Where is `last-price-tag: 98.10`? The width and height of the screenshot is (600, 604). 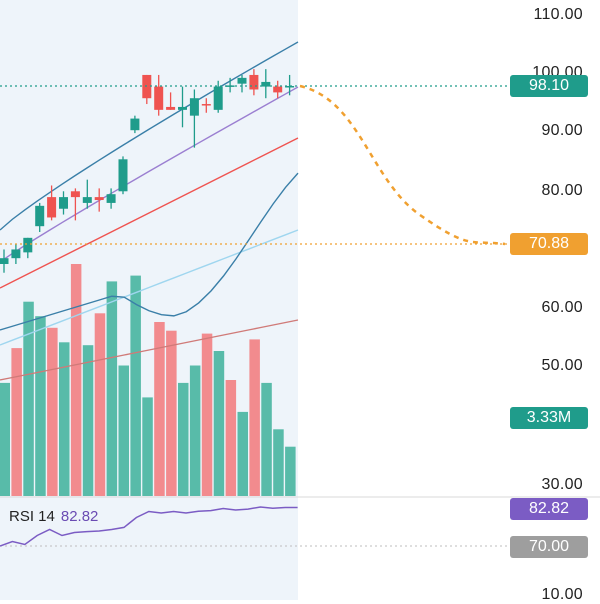 last-price-tag: 98.10 is located at coordinates (549, 86).